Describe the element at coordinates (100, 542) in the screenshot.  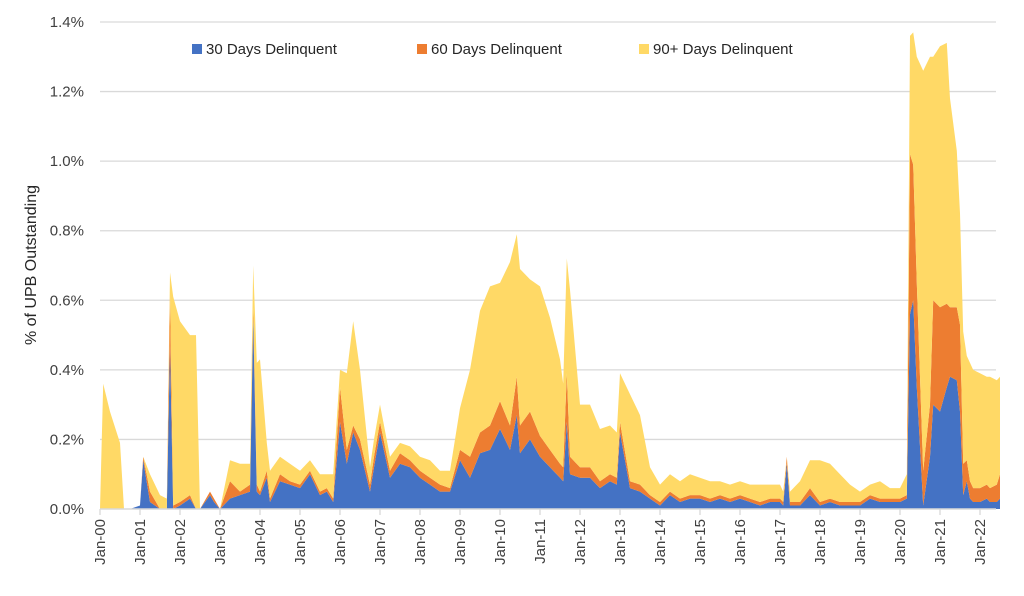
I see `x-tick-label: Jan-00` at that location.